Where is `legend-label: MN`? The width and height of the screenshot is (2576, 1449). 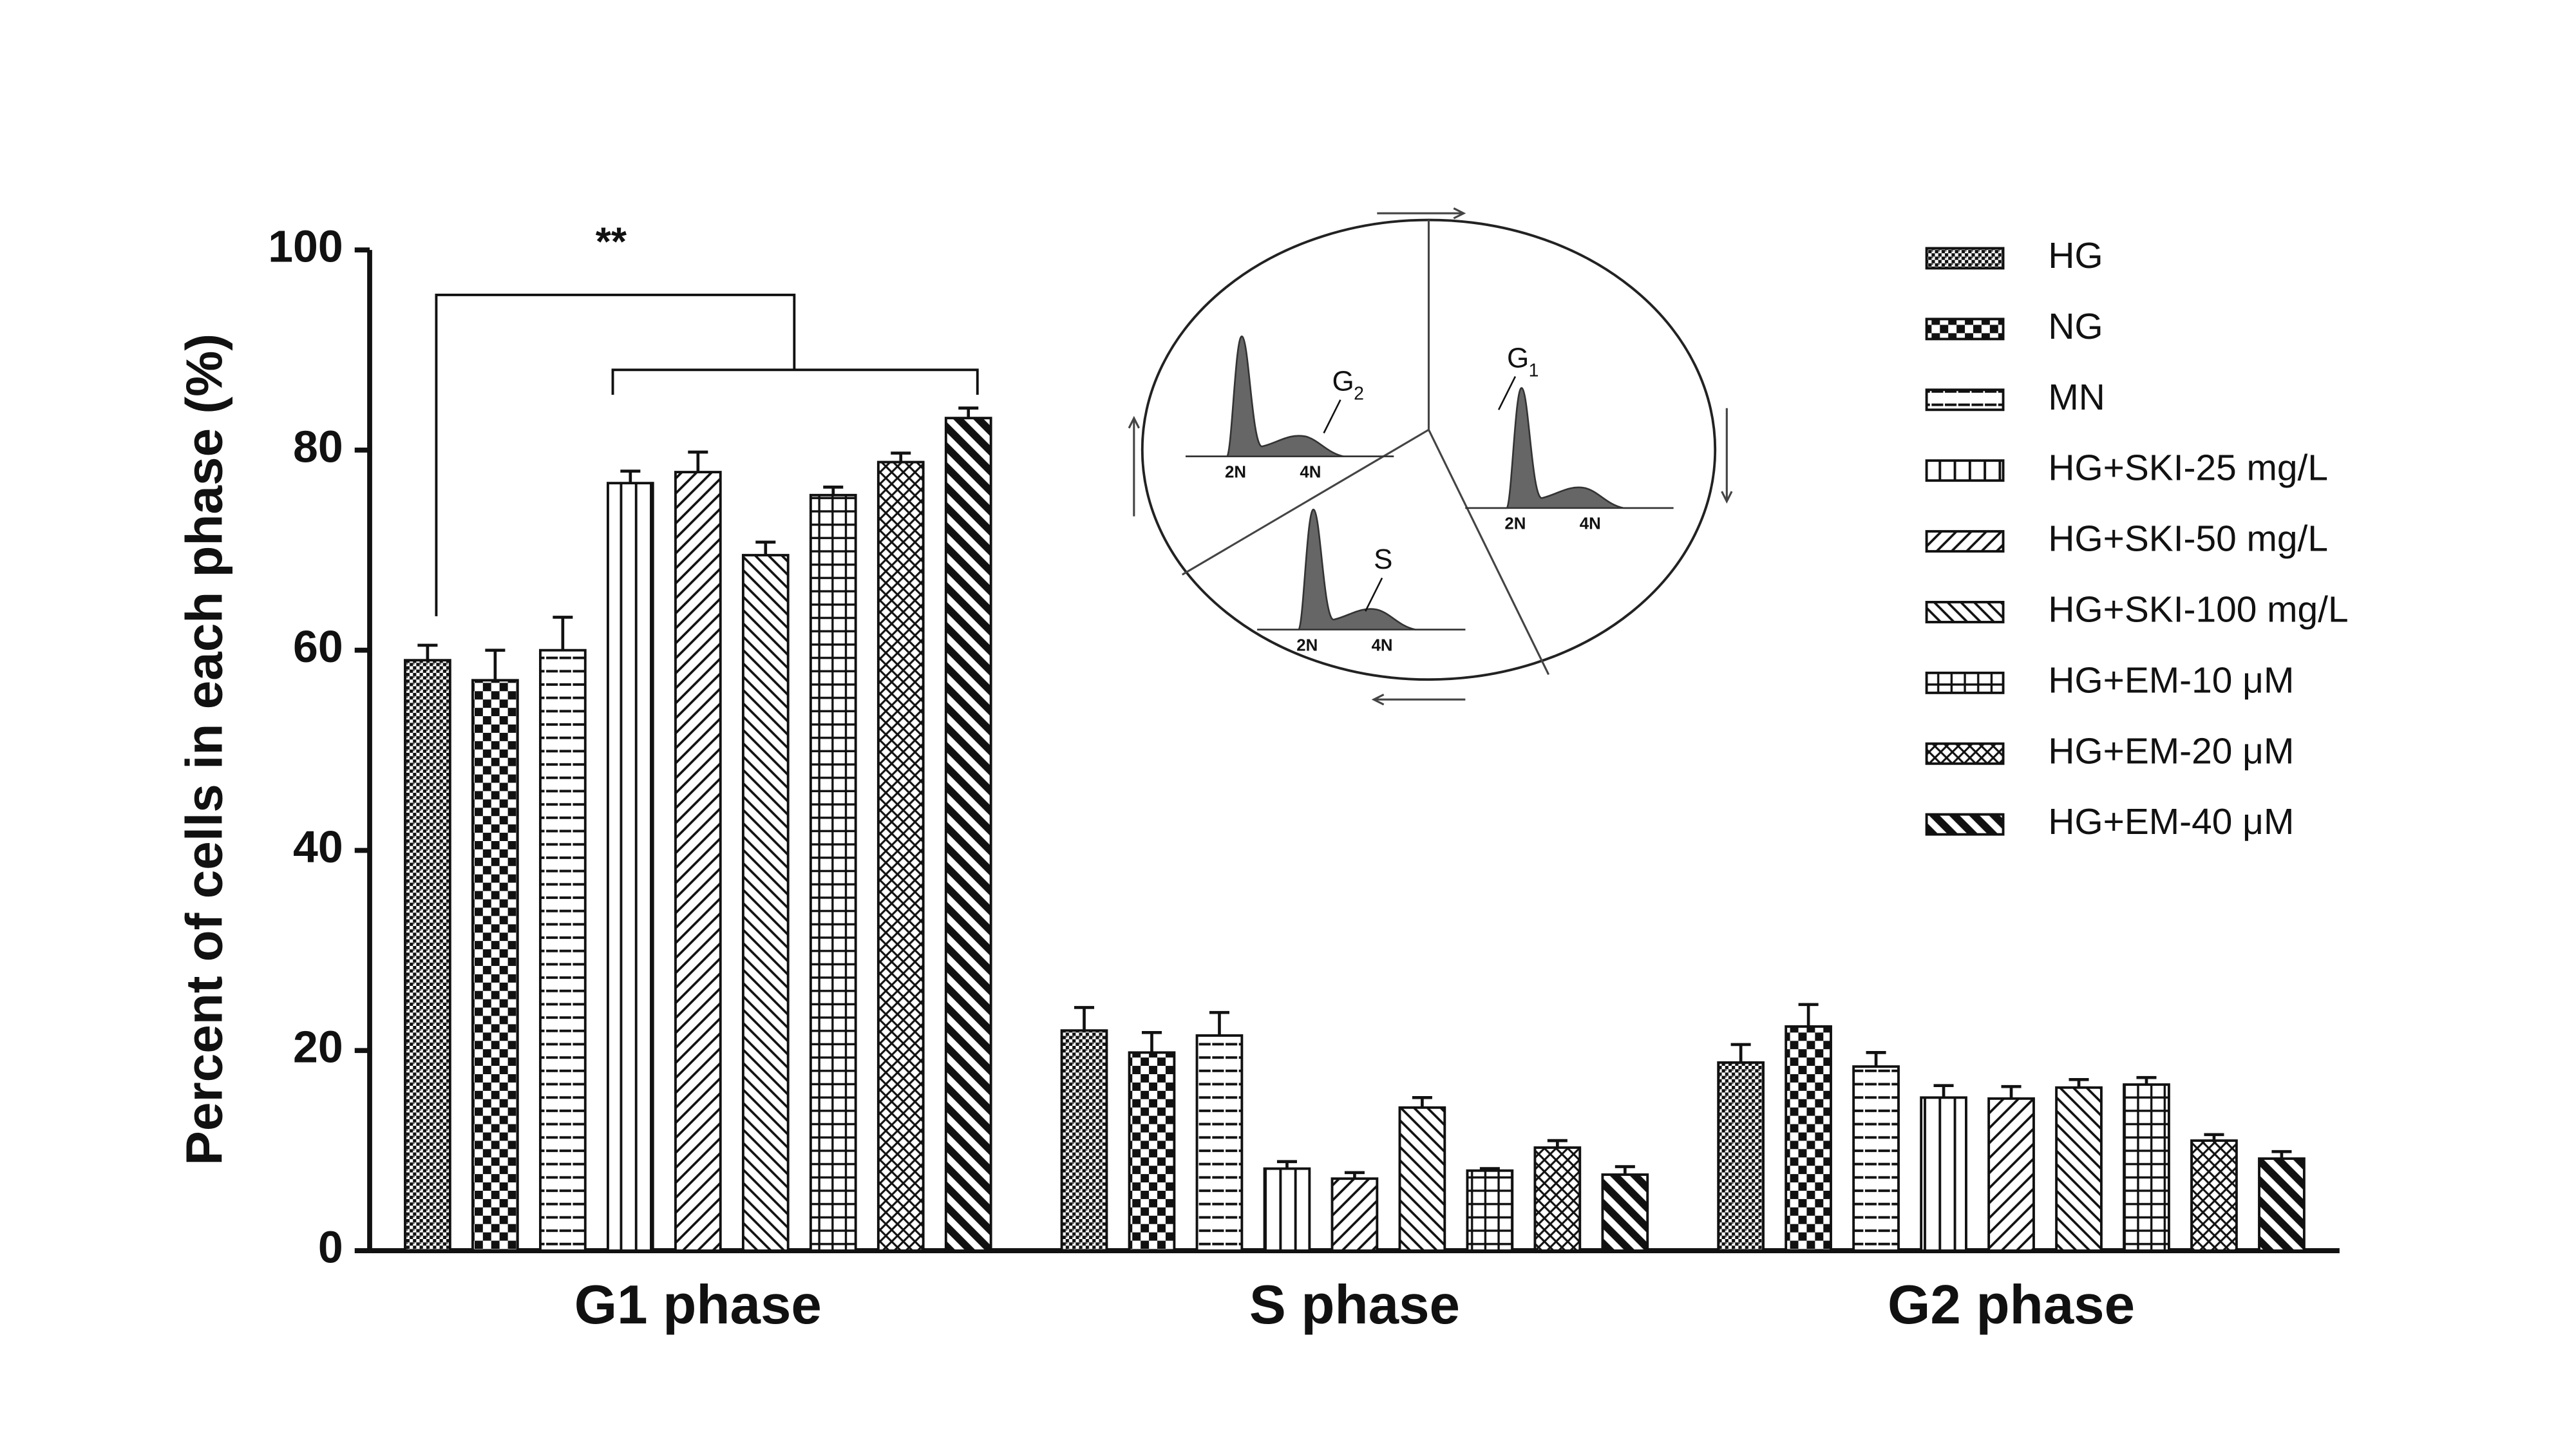
legend-label: MN is located at coordinates (2076, 398).